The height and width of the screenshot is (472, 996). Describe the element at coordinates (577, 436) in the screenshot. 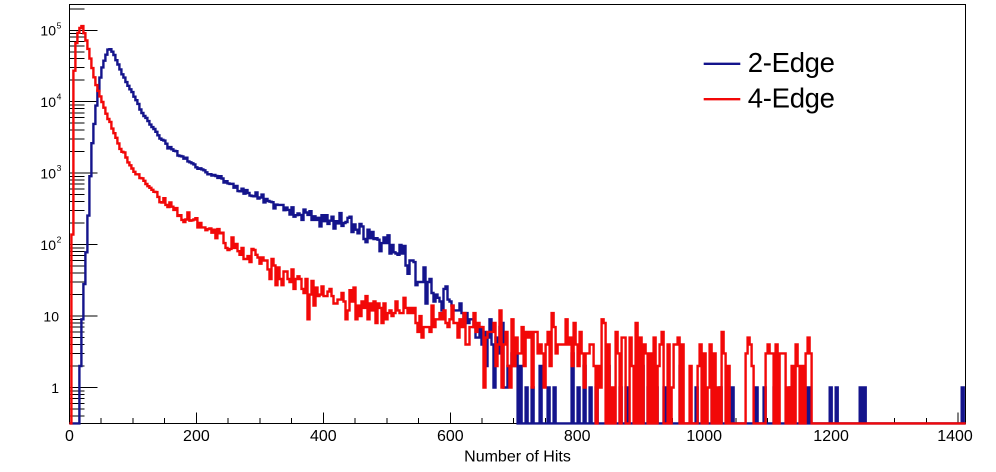

I see `svg-text: 800` at that location.